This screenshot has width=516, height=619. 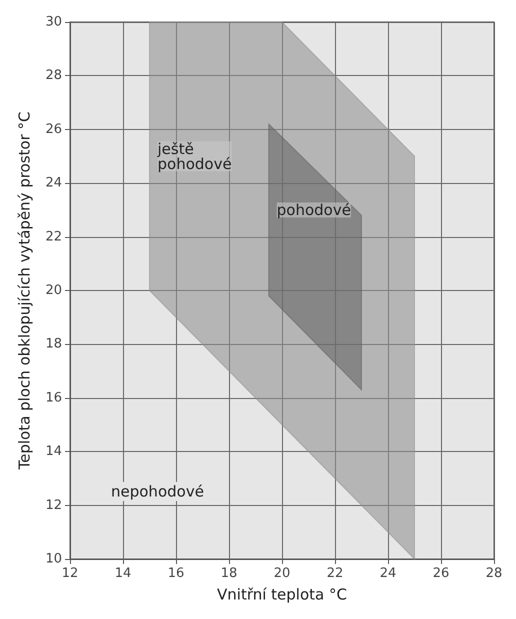 What do you see at coordinates (229, 573) in the screenshot?
I see `x-tick-label: 18` at bounding box center [229, 573].